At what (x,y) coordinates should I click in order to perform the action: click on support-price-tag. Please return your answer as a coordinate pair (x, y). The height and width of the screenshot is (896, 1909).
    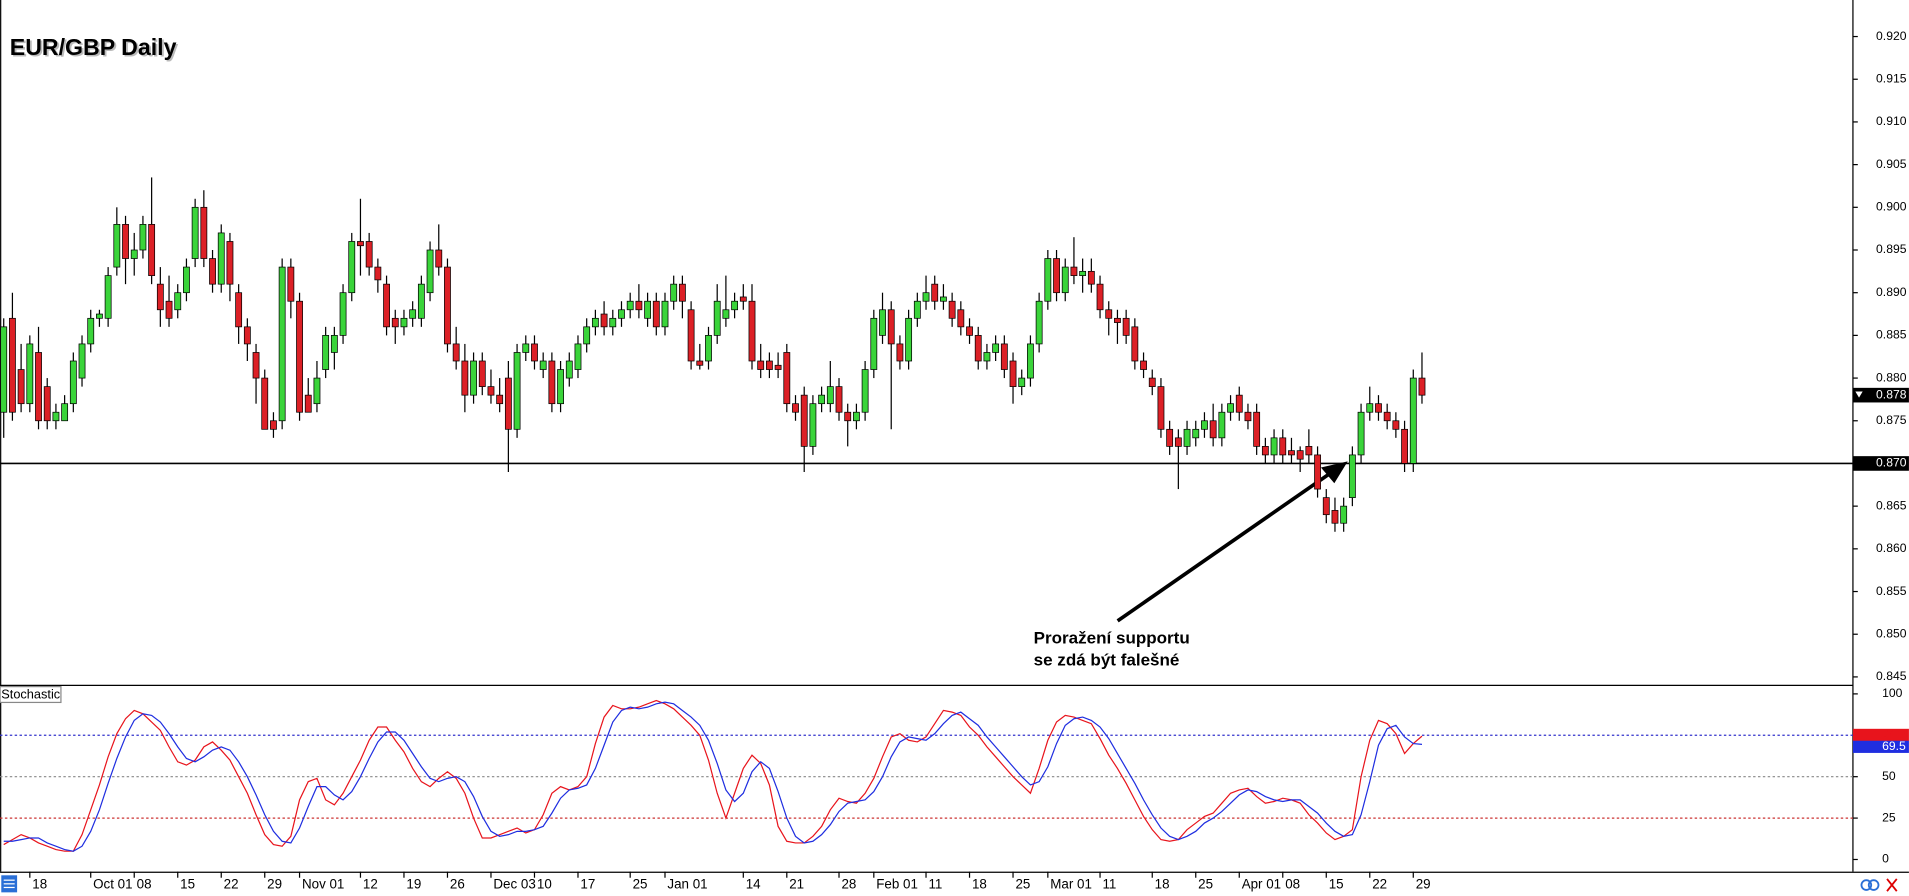
    Looking at the image, I should click on (1880, 463).